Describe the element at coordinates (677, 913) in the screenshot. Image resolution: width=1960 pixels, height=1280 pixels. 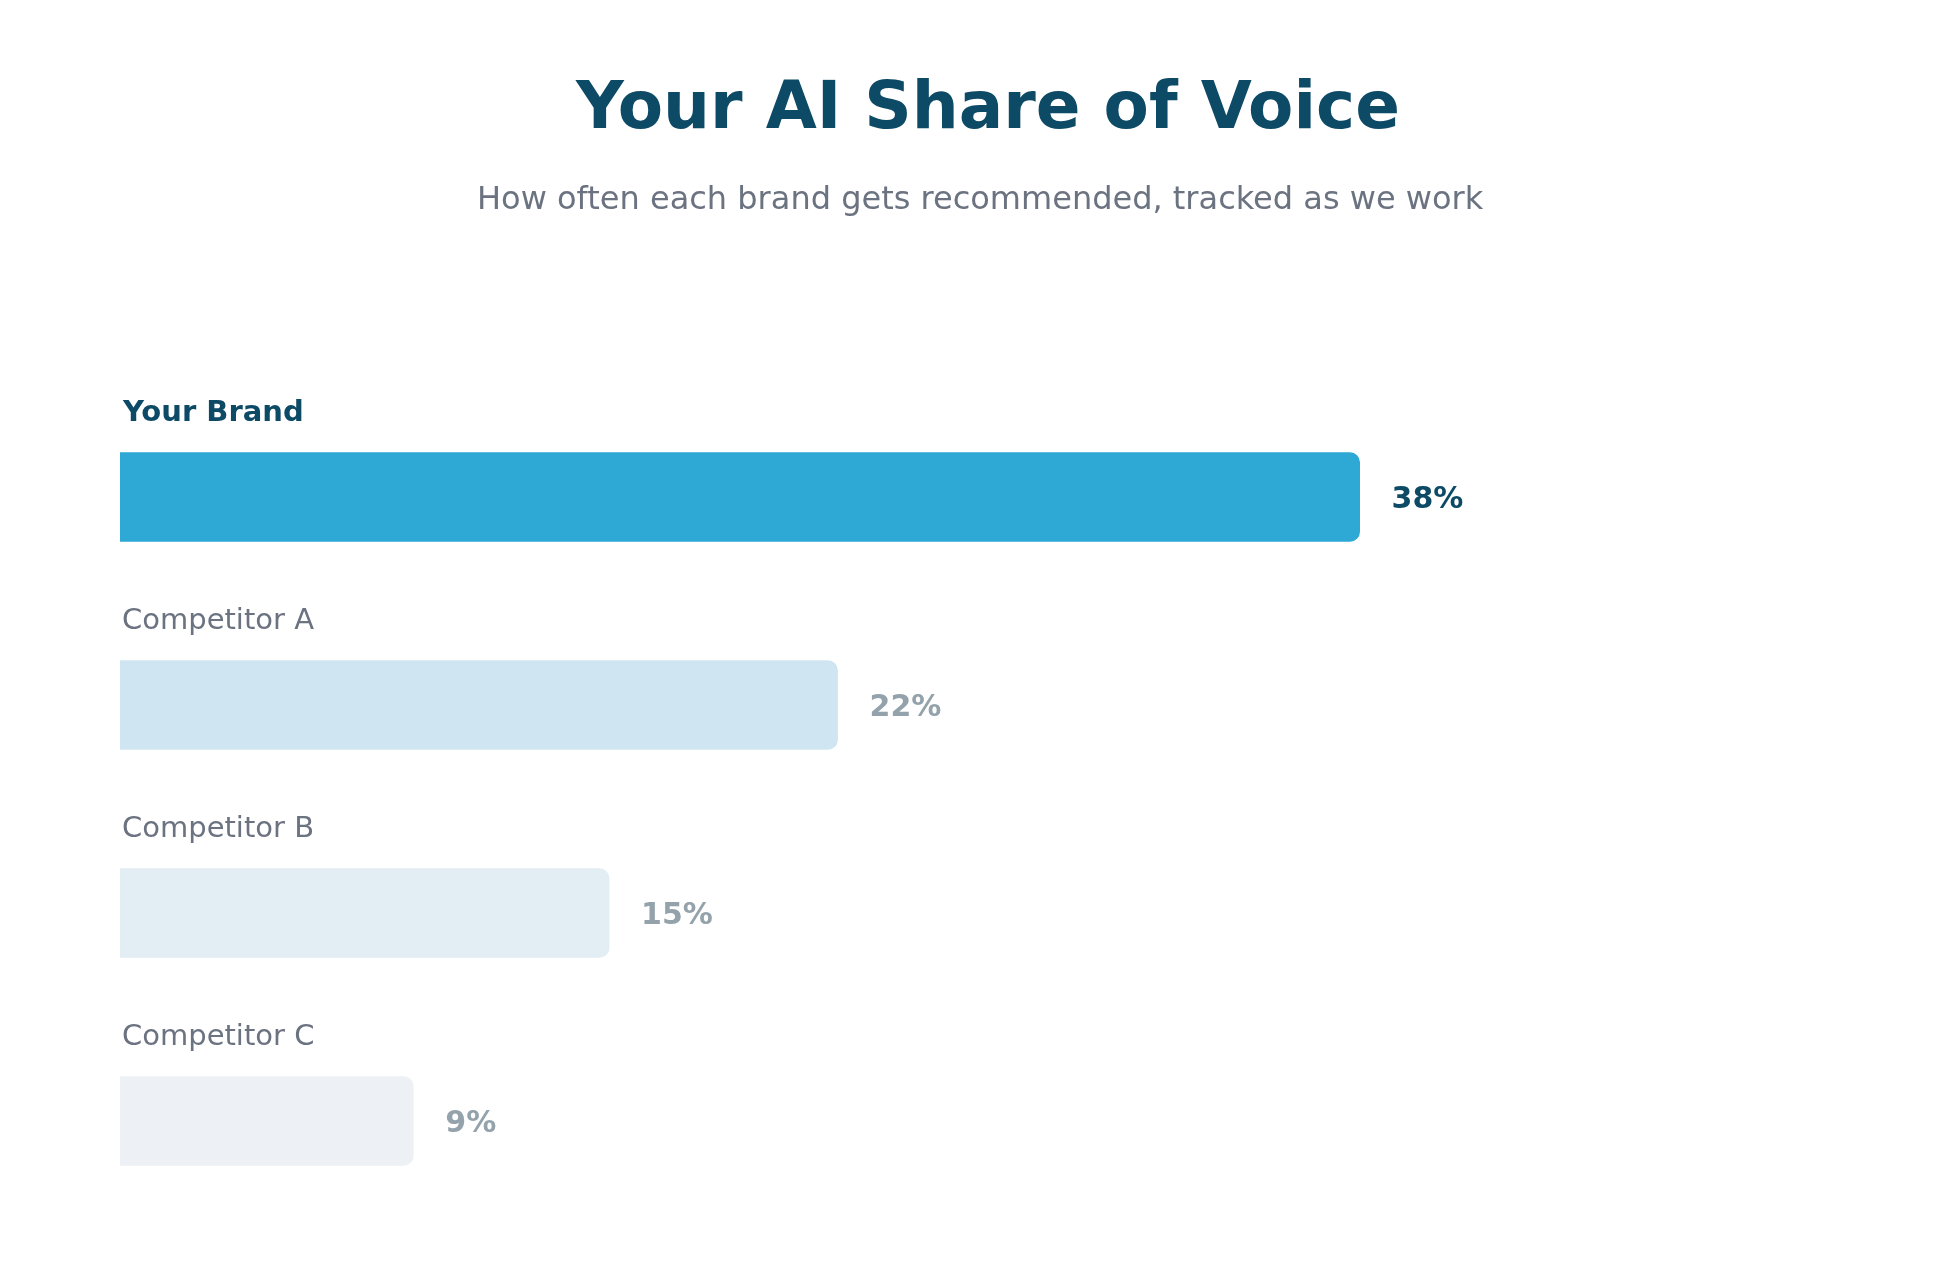
I see `data-label: 15%` at that location.